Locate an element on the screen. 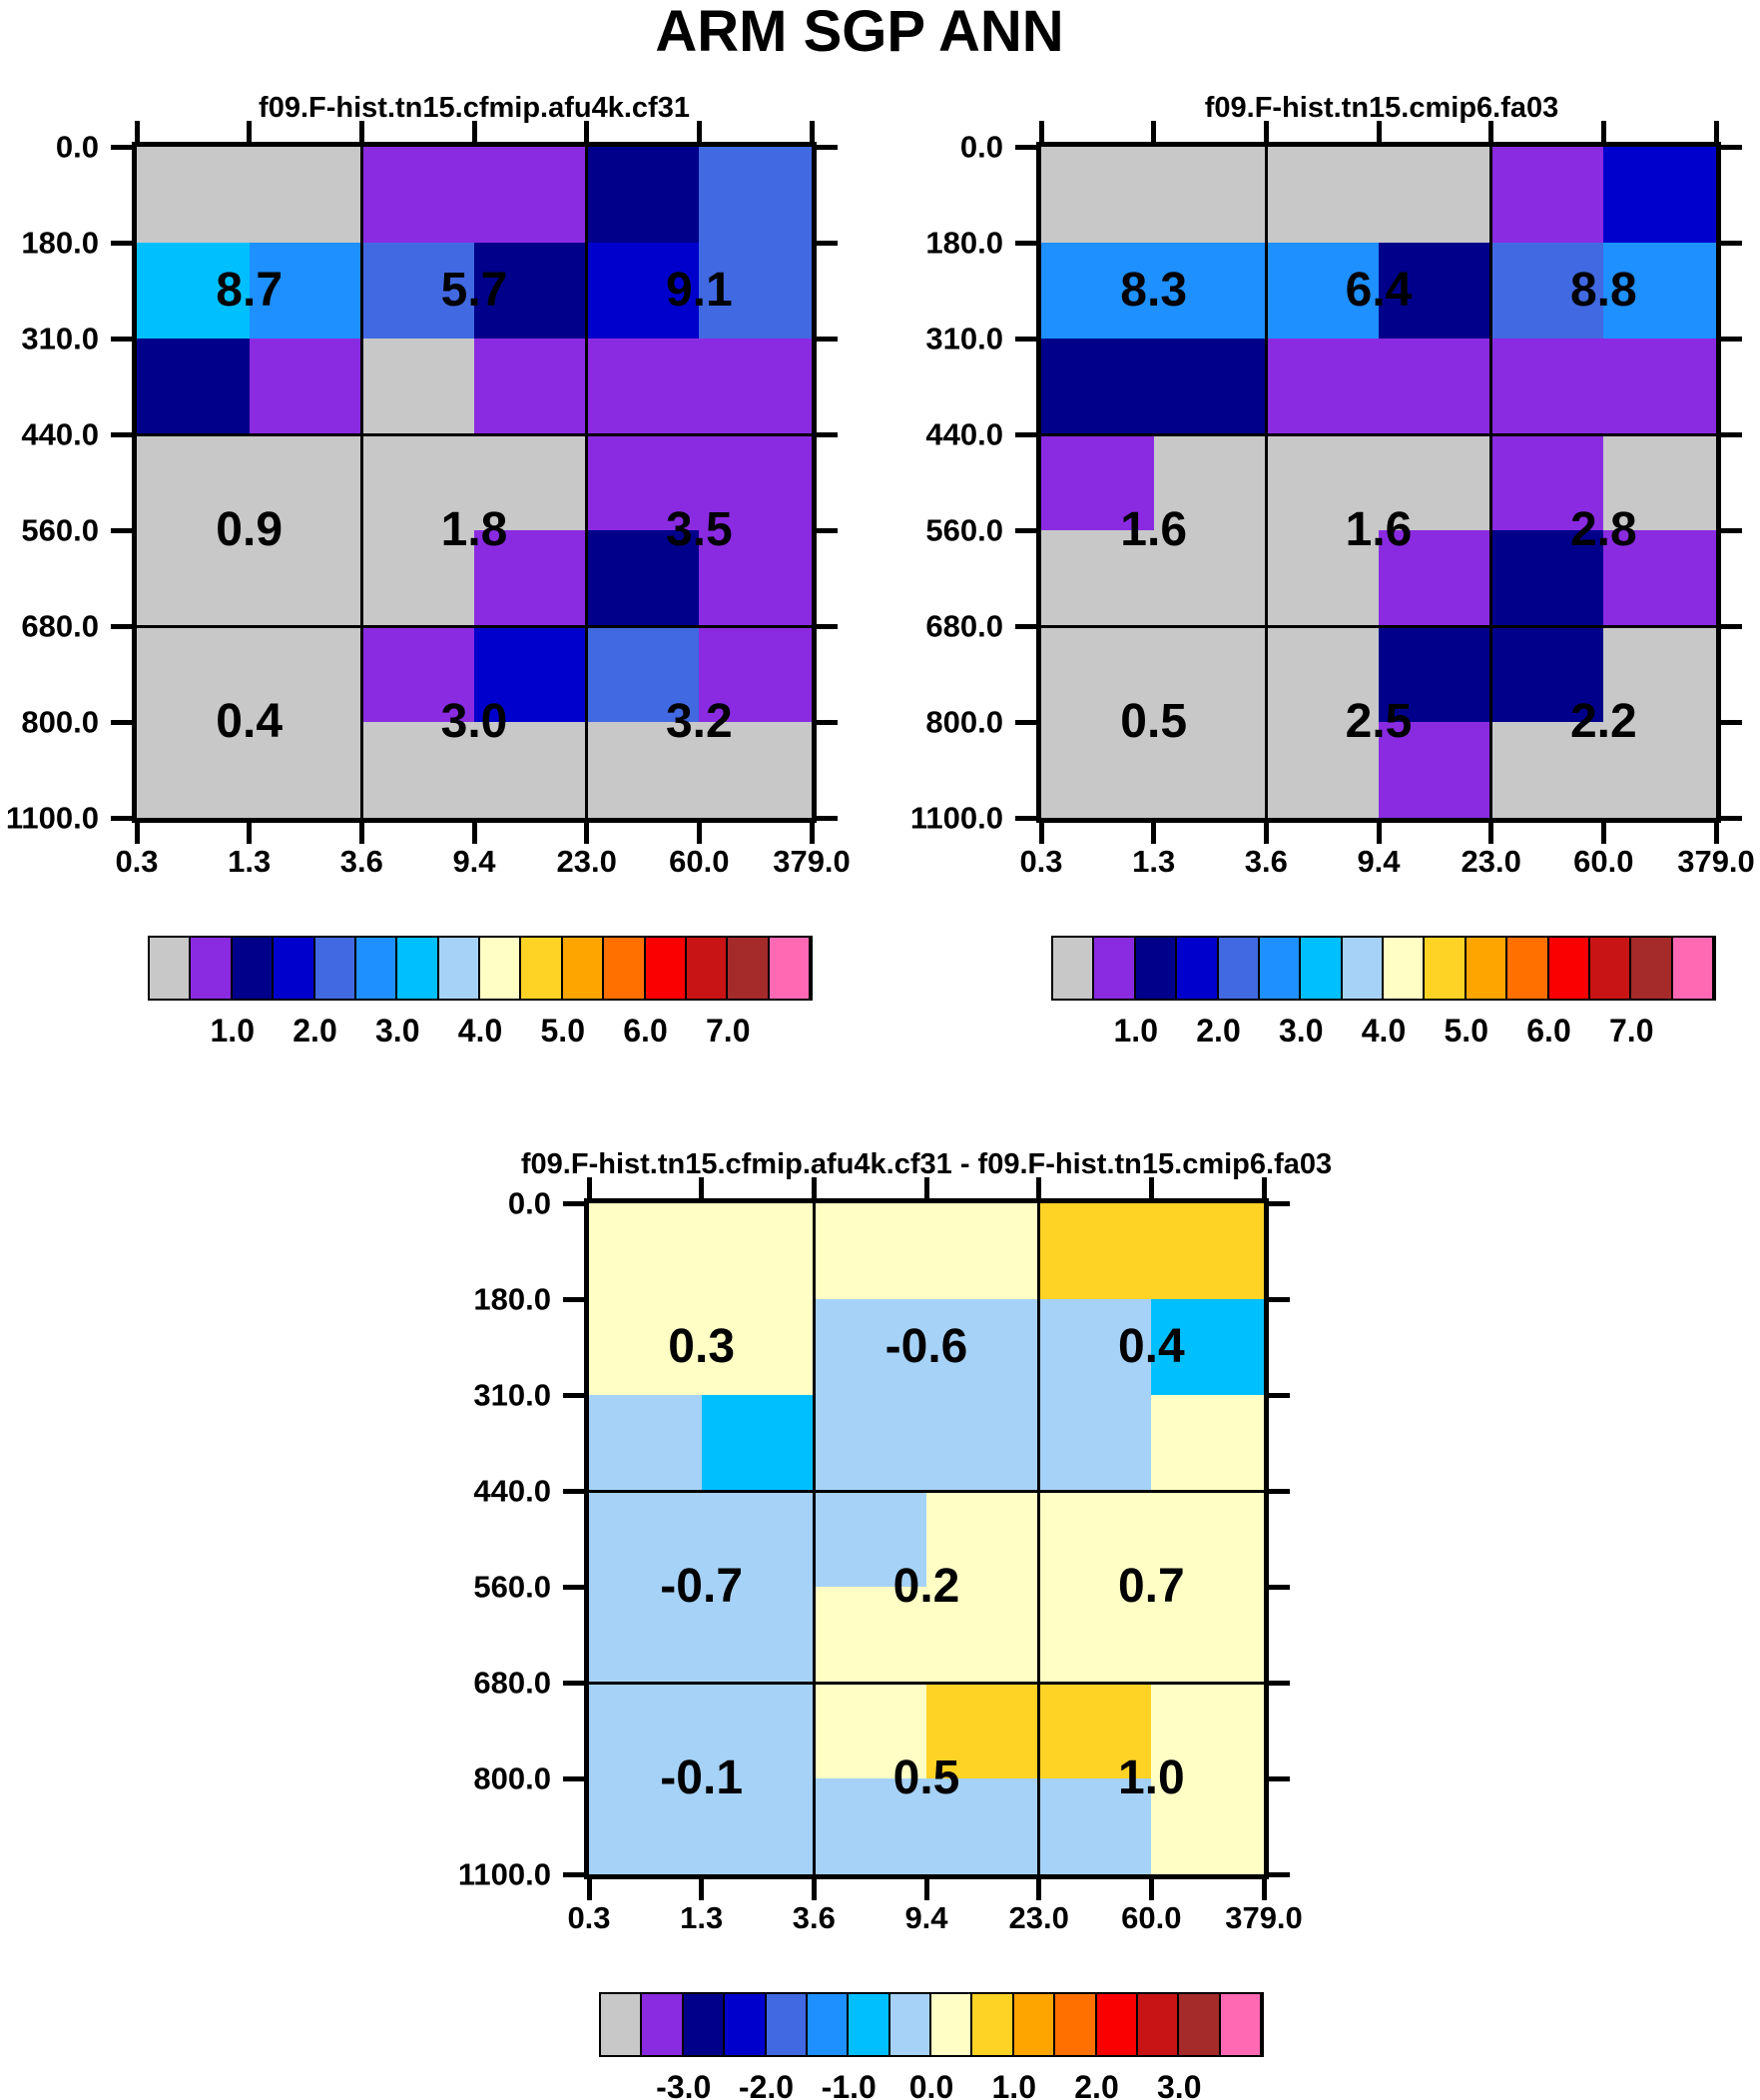  block-value-label: 0.3 is located at coordinates (702, 1346).